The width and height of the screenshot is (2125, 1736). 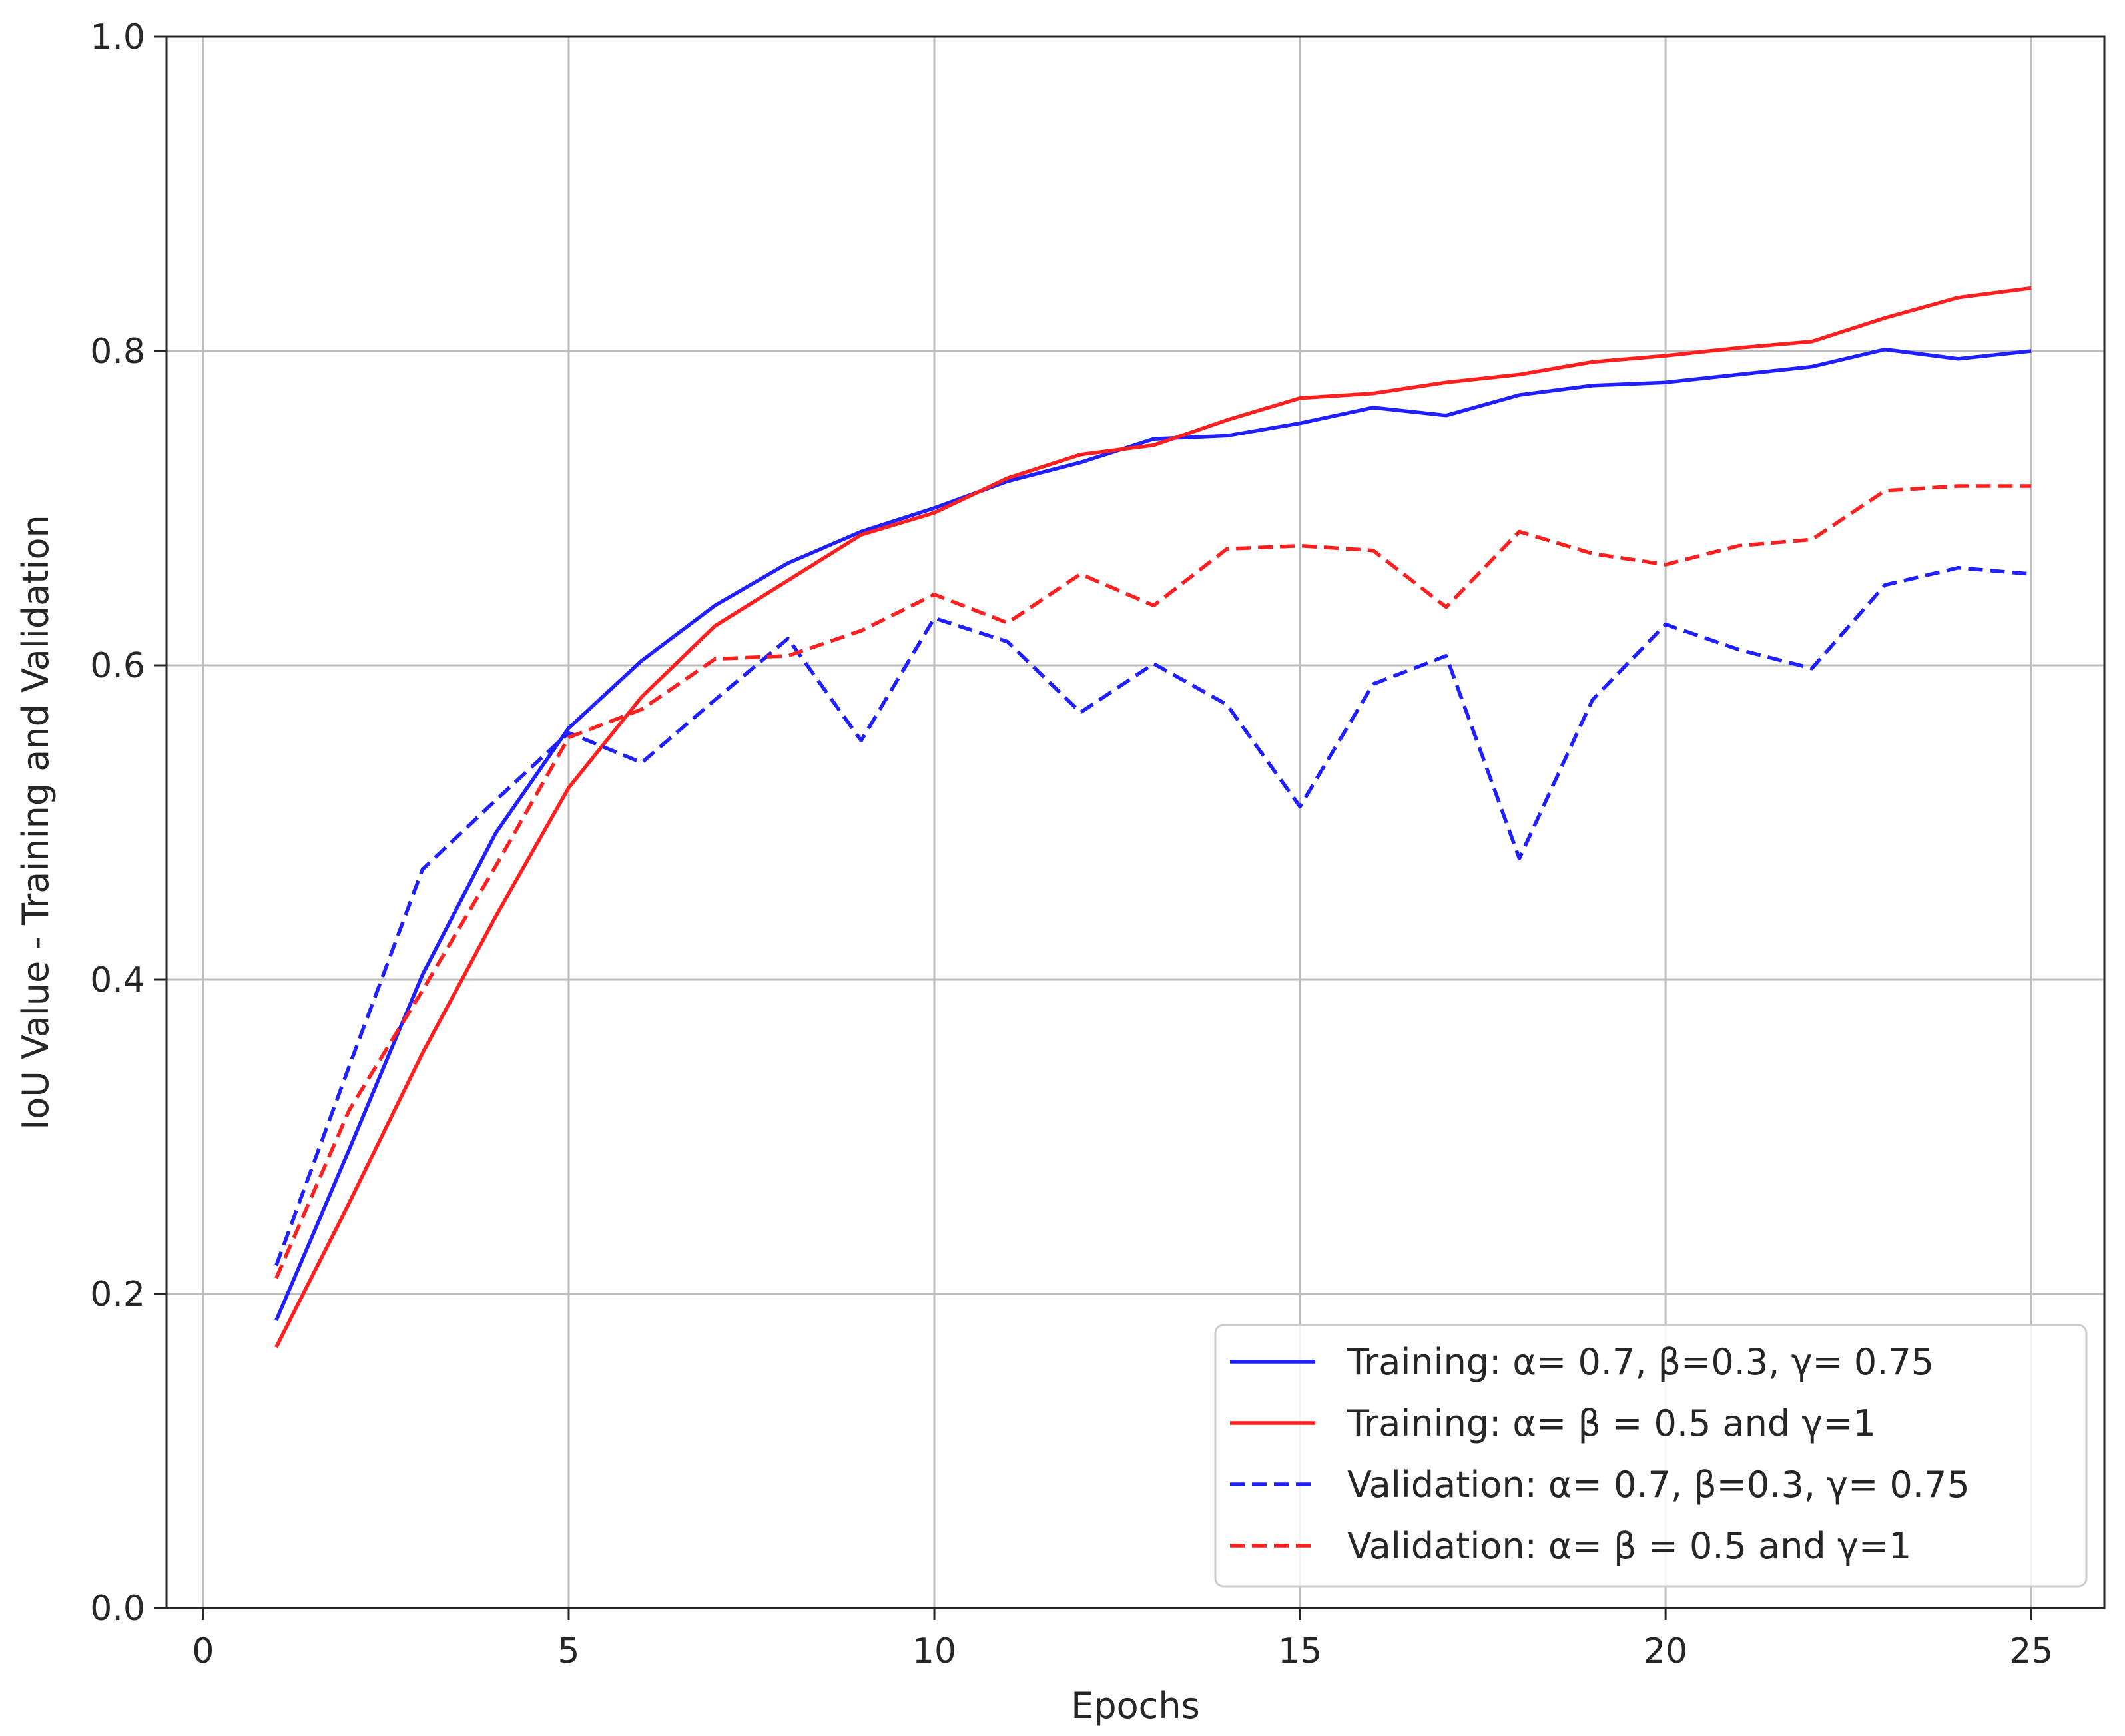 I want to click on y-tick-label: 0.8, so click(x=117, y=352).